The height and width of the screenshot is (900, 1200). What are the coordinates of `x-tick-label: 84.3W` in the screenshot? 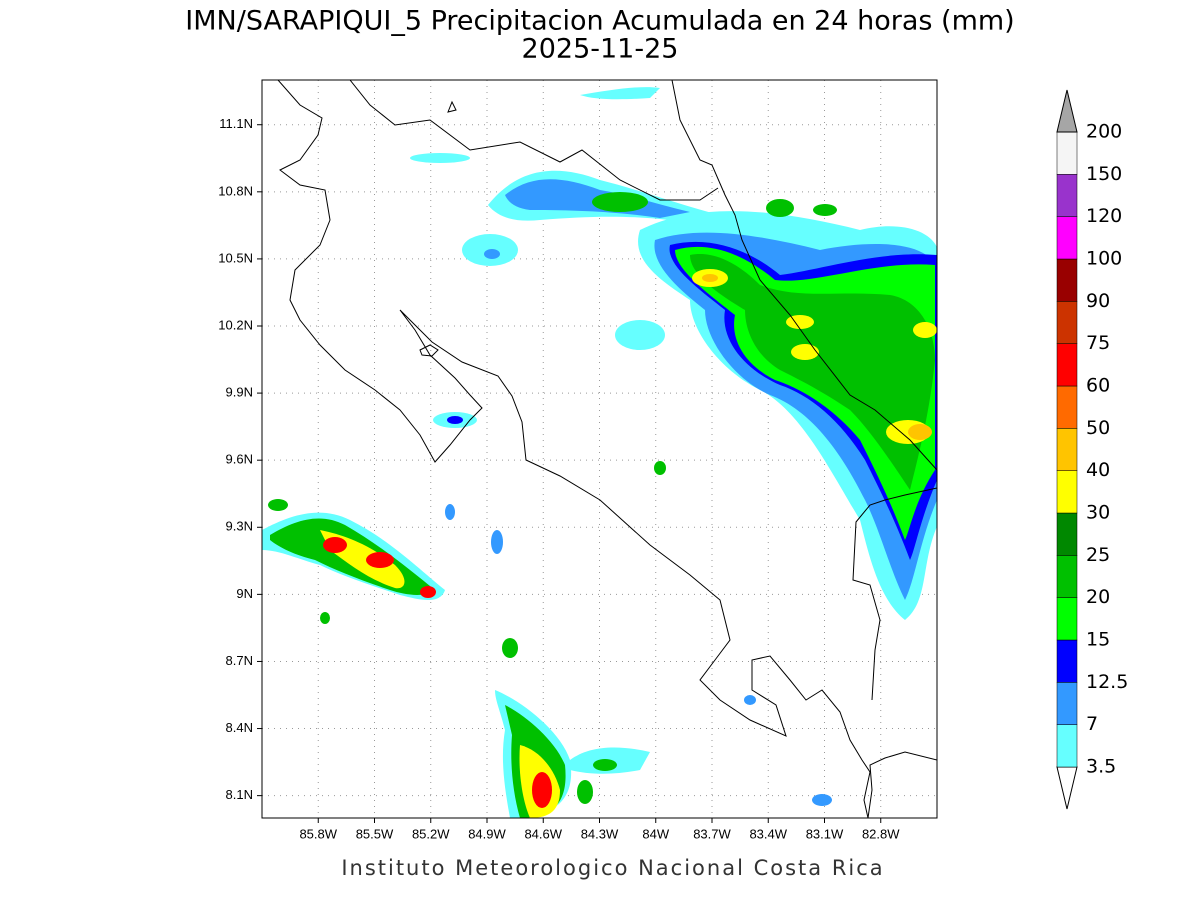 It's located at (600, 833).